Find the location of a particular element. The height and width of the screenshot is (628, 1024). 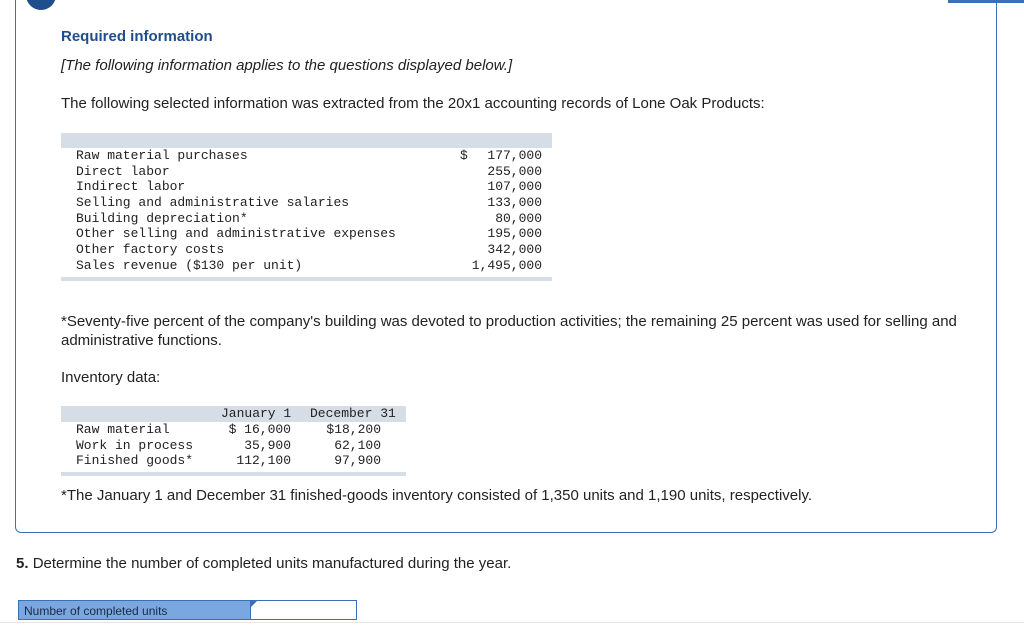

inventory-title: Inventory data: is located at coordinates (111, 377).